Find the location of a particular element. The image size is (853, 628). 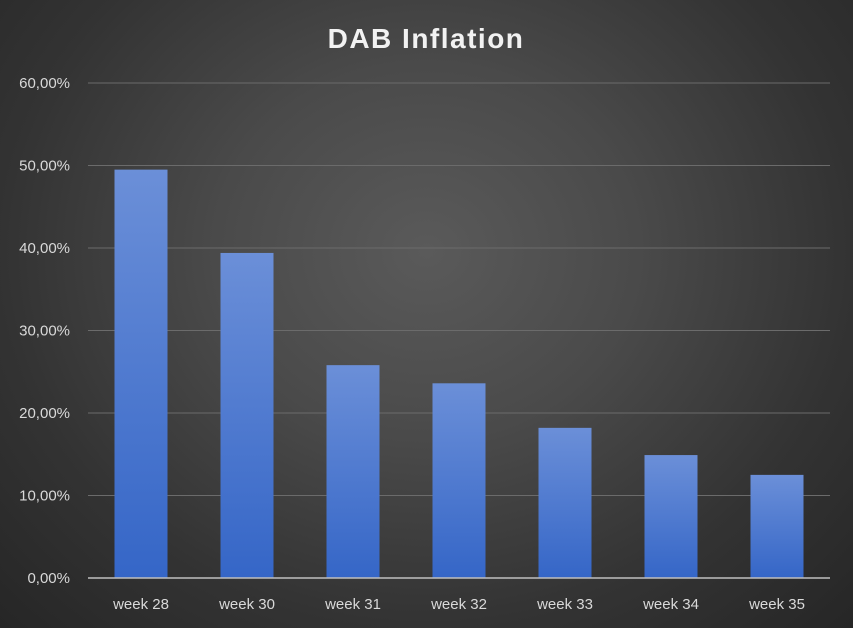

y-tick-label: 20,00% is located at coordinates (44, 413).